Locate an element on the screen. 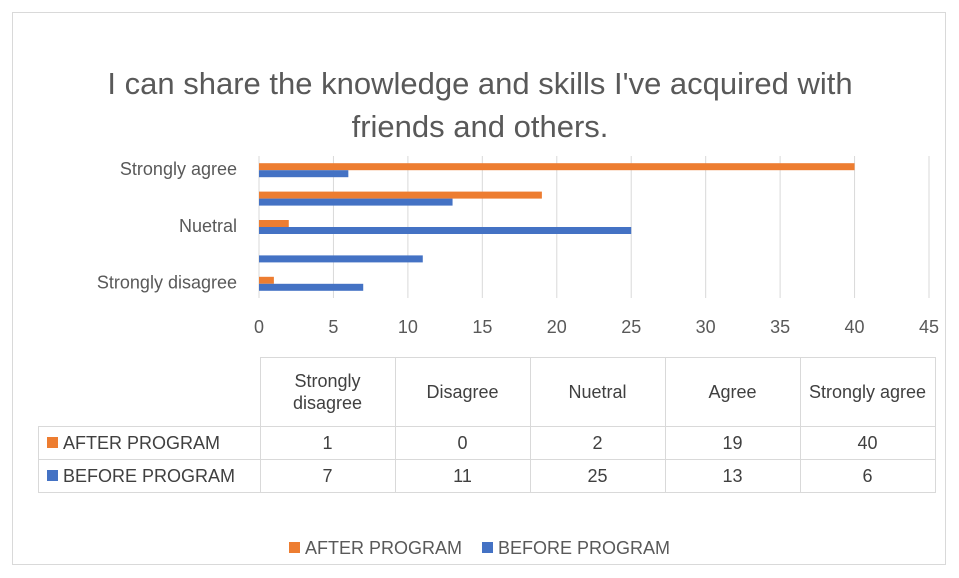  table-series-name: AFTER PROGRAM is located at coordinates (149, 443).